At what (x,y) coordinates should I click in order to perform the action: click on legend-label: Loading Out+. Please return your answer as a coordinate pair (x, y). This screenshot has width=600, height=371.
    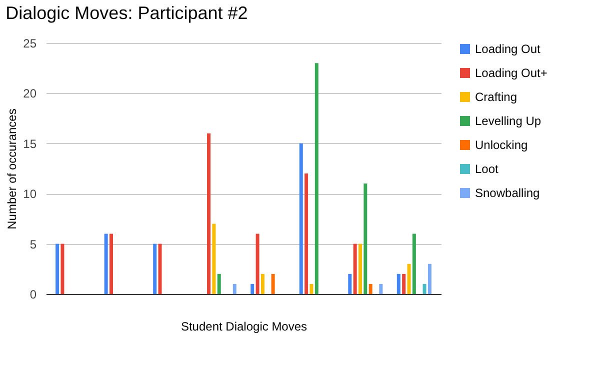
    Looking at the image, I should click on (511, 73).